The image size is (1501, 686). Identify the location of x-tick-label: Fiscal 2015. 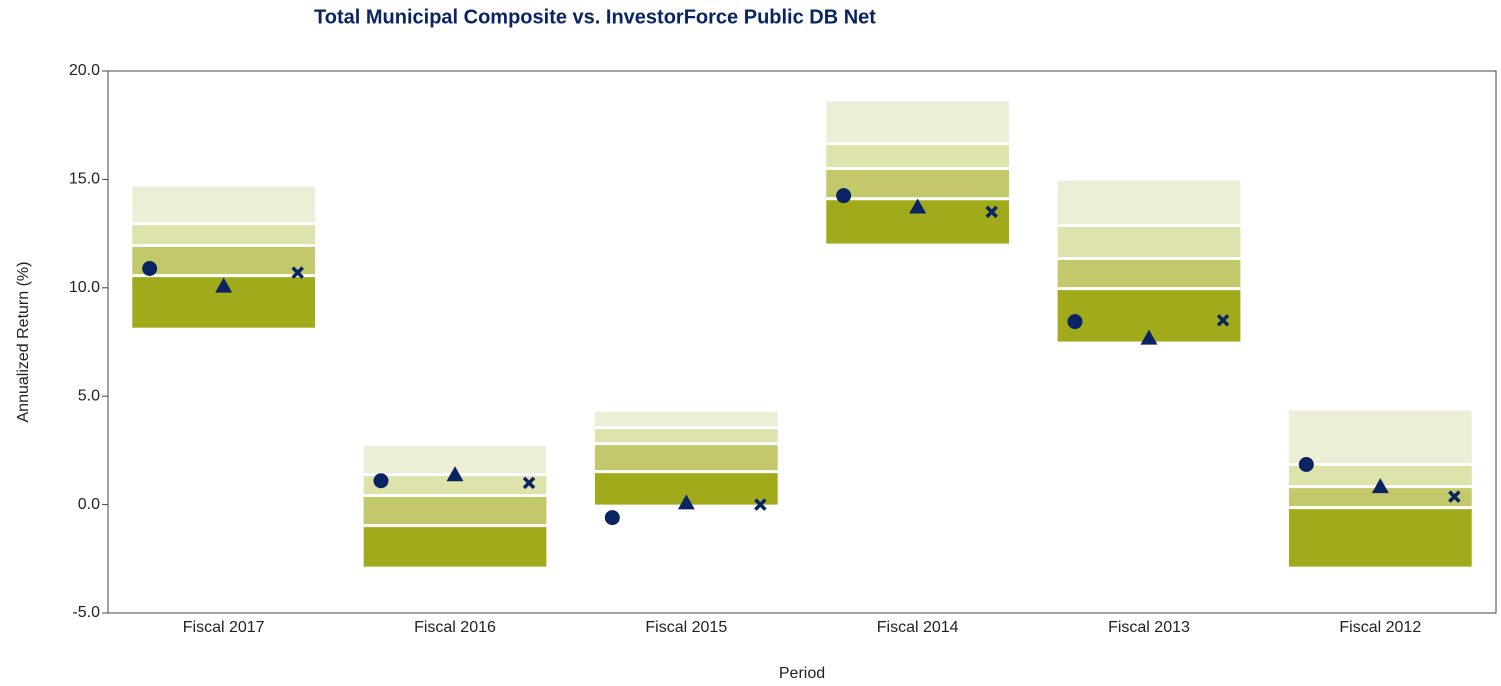
(686, 627).